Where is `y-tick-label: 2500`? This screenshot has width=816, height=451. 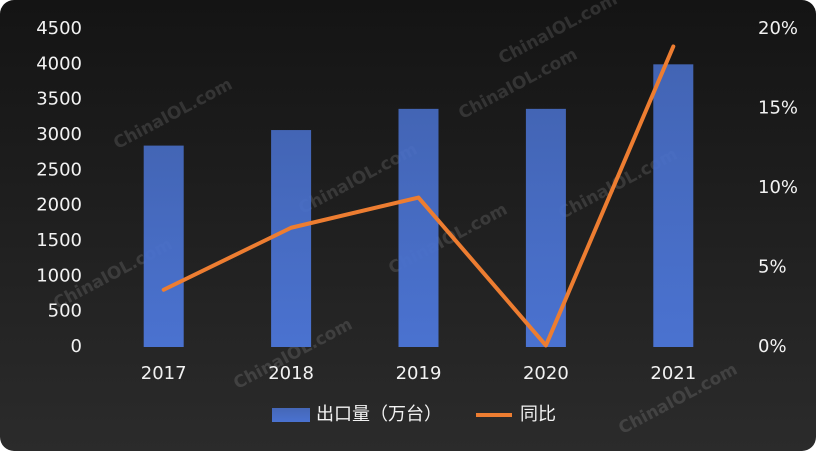
y-tick-label: 2500 is located at coordinates (59, 169).